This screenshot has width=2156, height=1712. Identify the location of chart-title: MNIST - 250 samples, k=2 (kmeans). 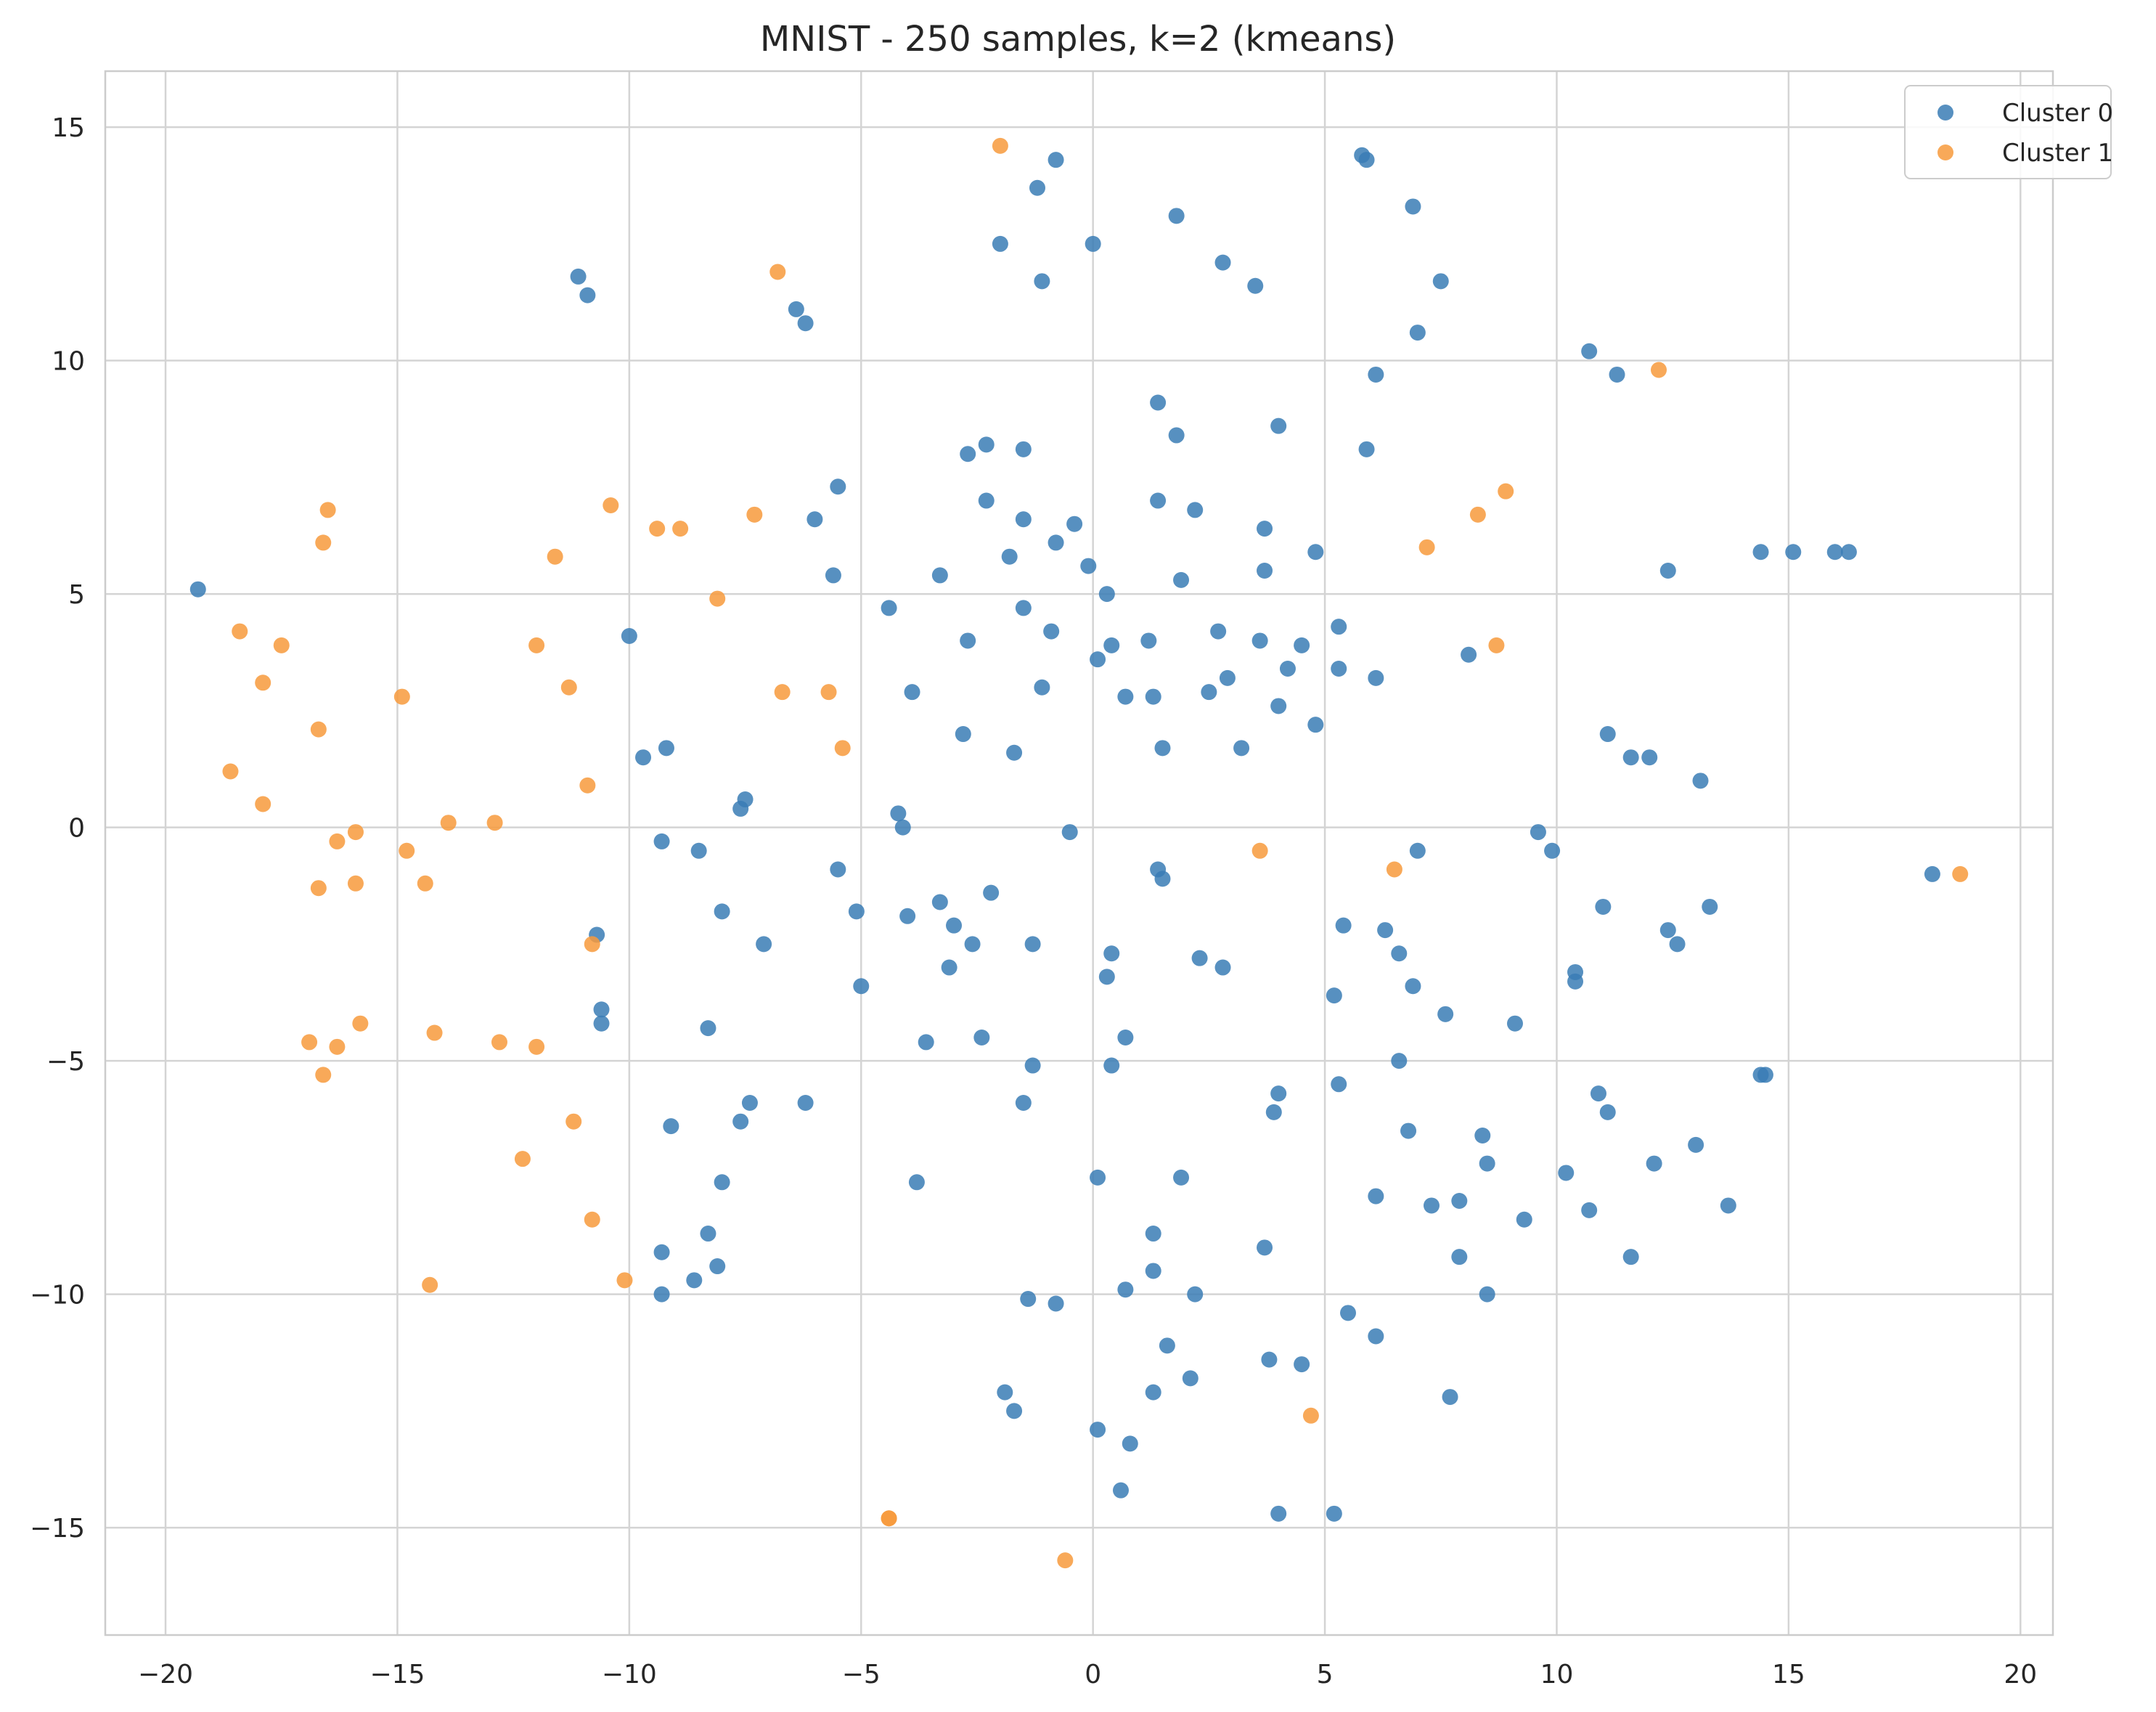
(1078, 39).